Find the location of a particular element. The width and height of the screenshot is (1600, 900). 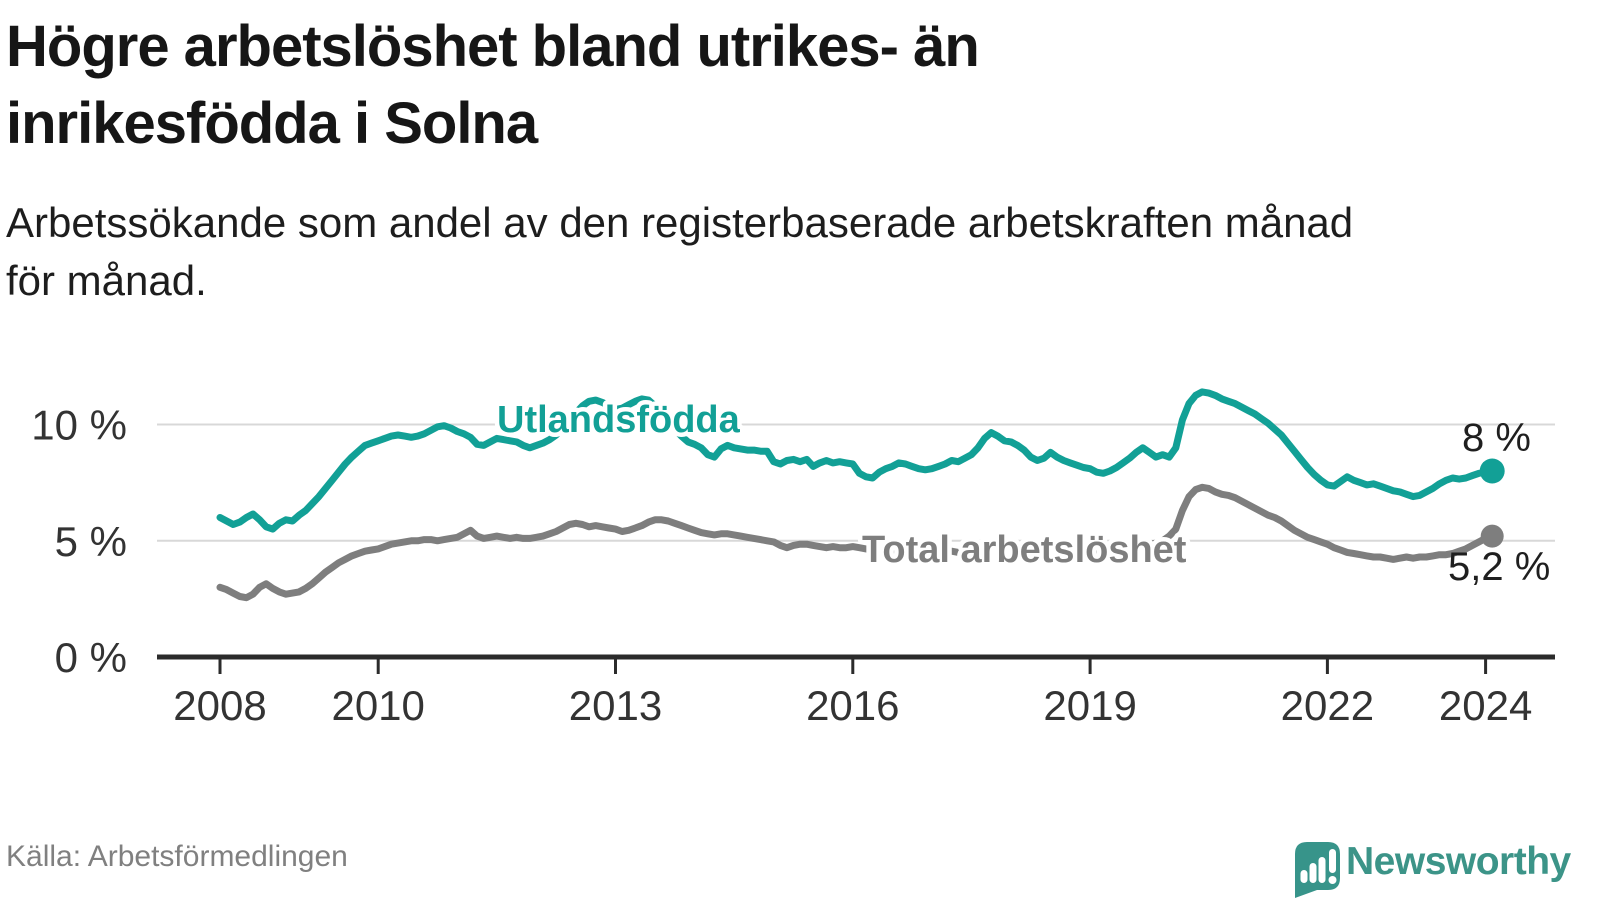

y-tick-label: 10 % is located at coordinates (79, 425).